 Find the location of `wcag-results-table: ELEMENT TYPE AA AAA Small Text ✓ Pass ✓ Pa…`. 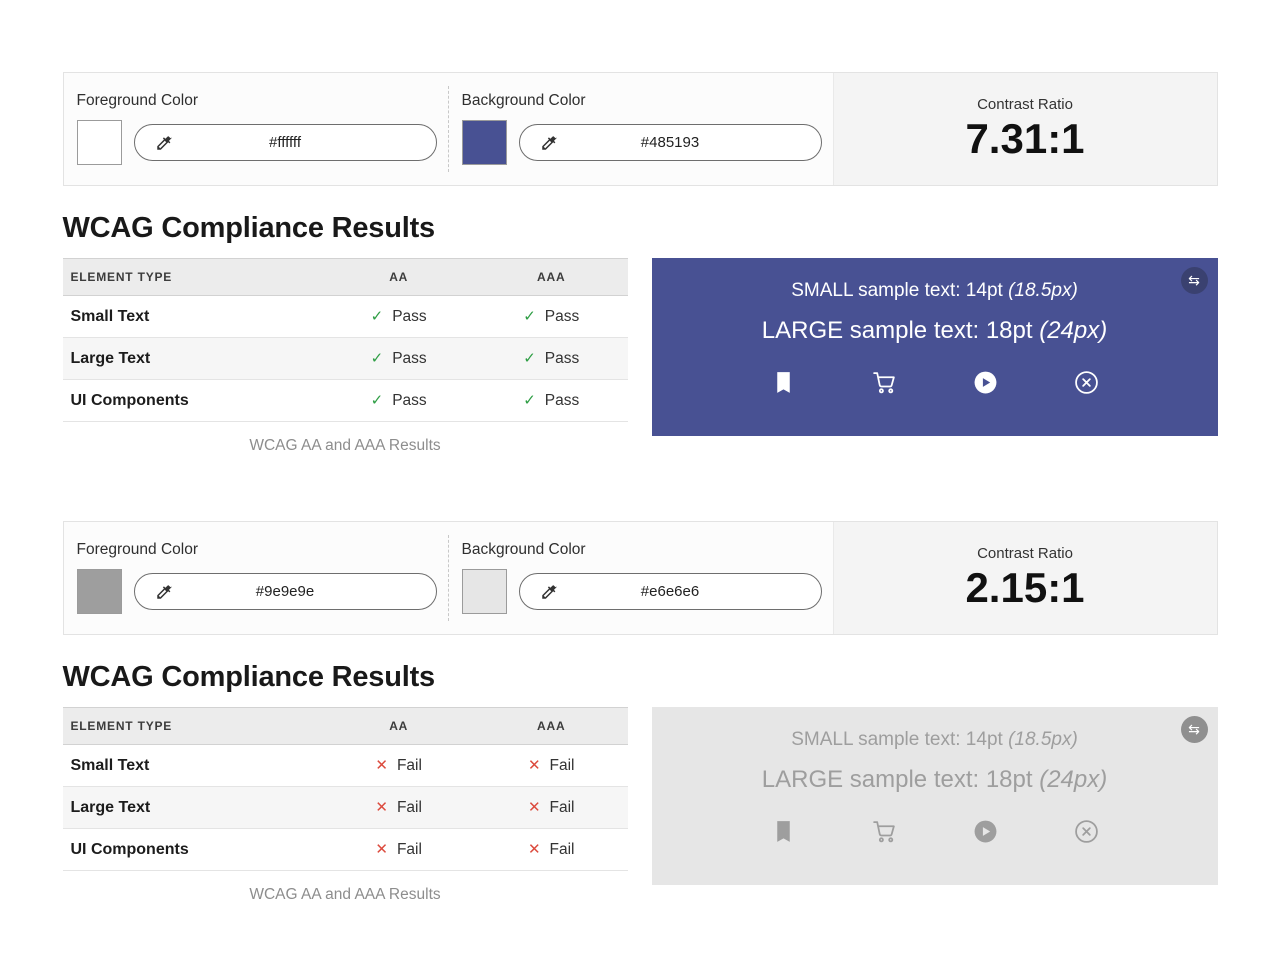

wcag-results-table: ELEMENT TYPE AA AAA Small Text ✓ Pass ✓ Pa… is located at coordinates (345, 340).